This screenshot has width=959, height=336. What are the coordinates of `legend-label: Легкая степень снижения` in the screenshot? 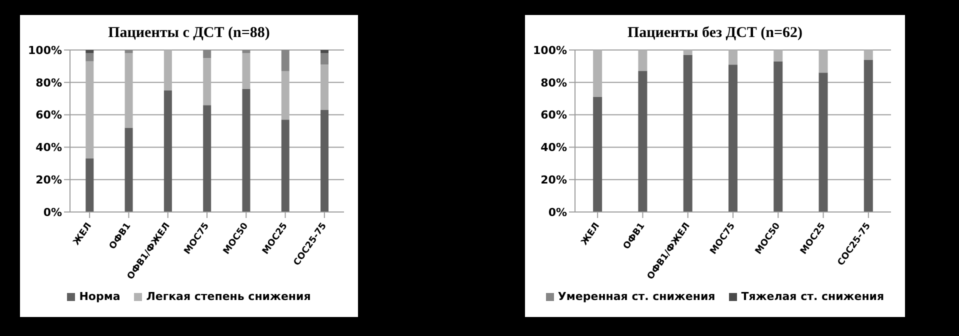 It's located at (228, 296).